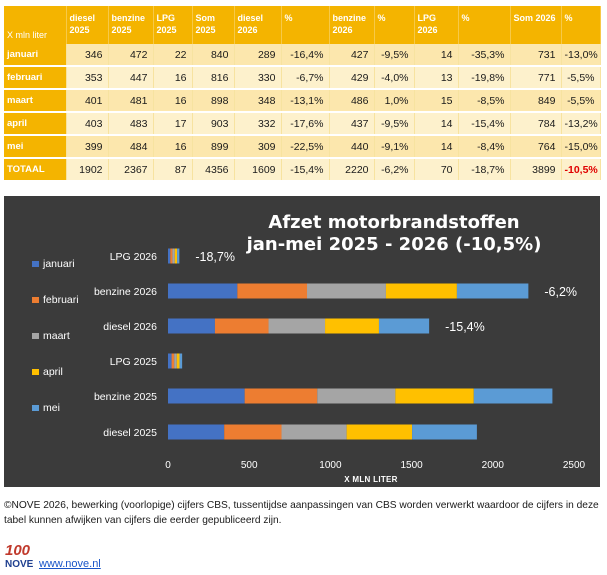 The height and width of the screenshot is (575, 607). What do you see at coordinates (213, 78) in the screenshot?
I see `table-cell: 816` at bounding box center [213, 78].